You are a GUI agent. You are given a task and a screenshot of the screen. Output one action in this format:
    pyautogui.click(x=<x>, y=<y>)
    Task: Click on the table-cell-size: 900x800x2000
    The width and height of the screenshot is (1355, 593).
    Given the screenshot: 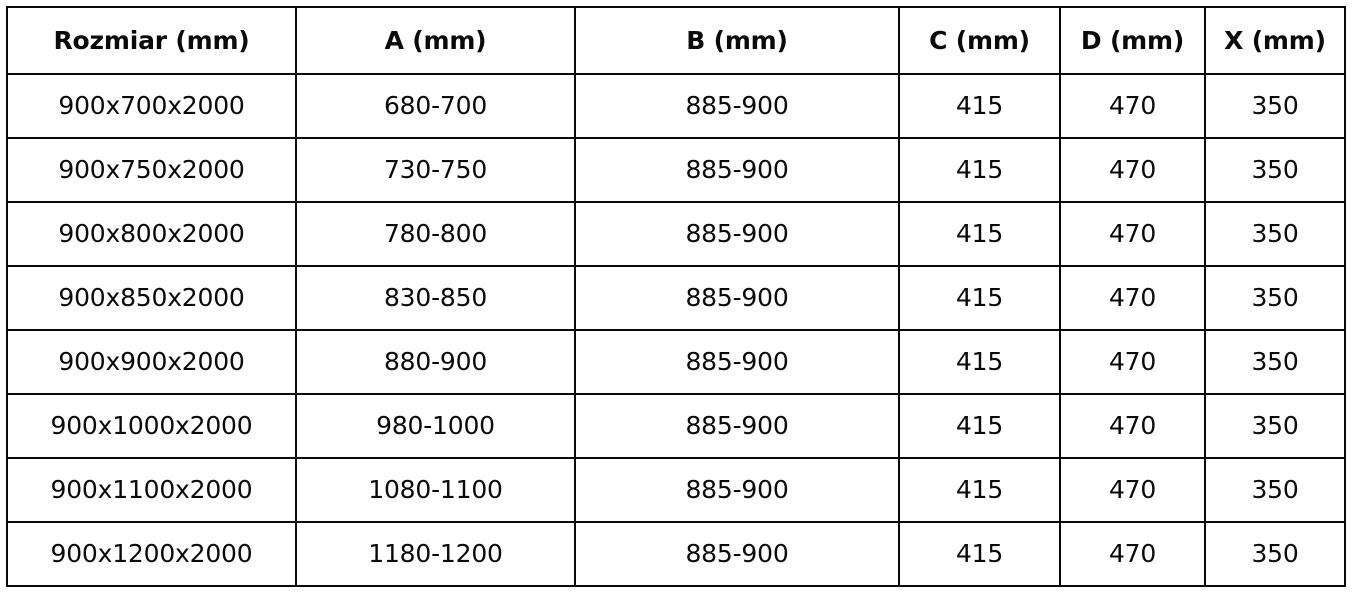 What is the action you would take?
    pyautogui.click(x=151, y=234)
    